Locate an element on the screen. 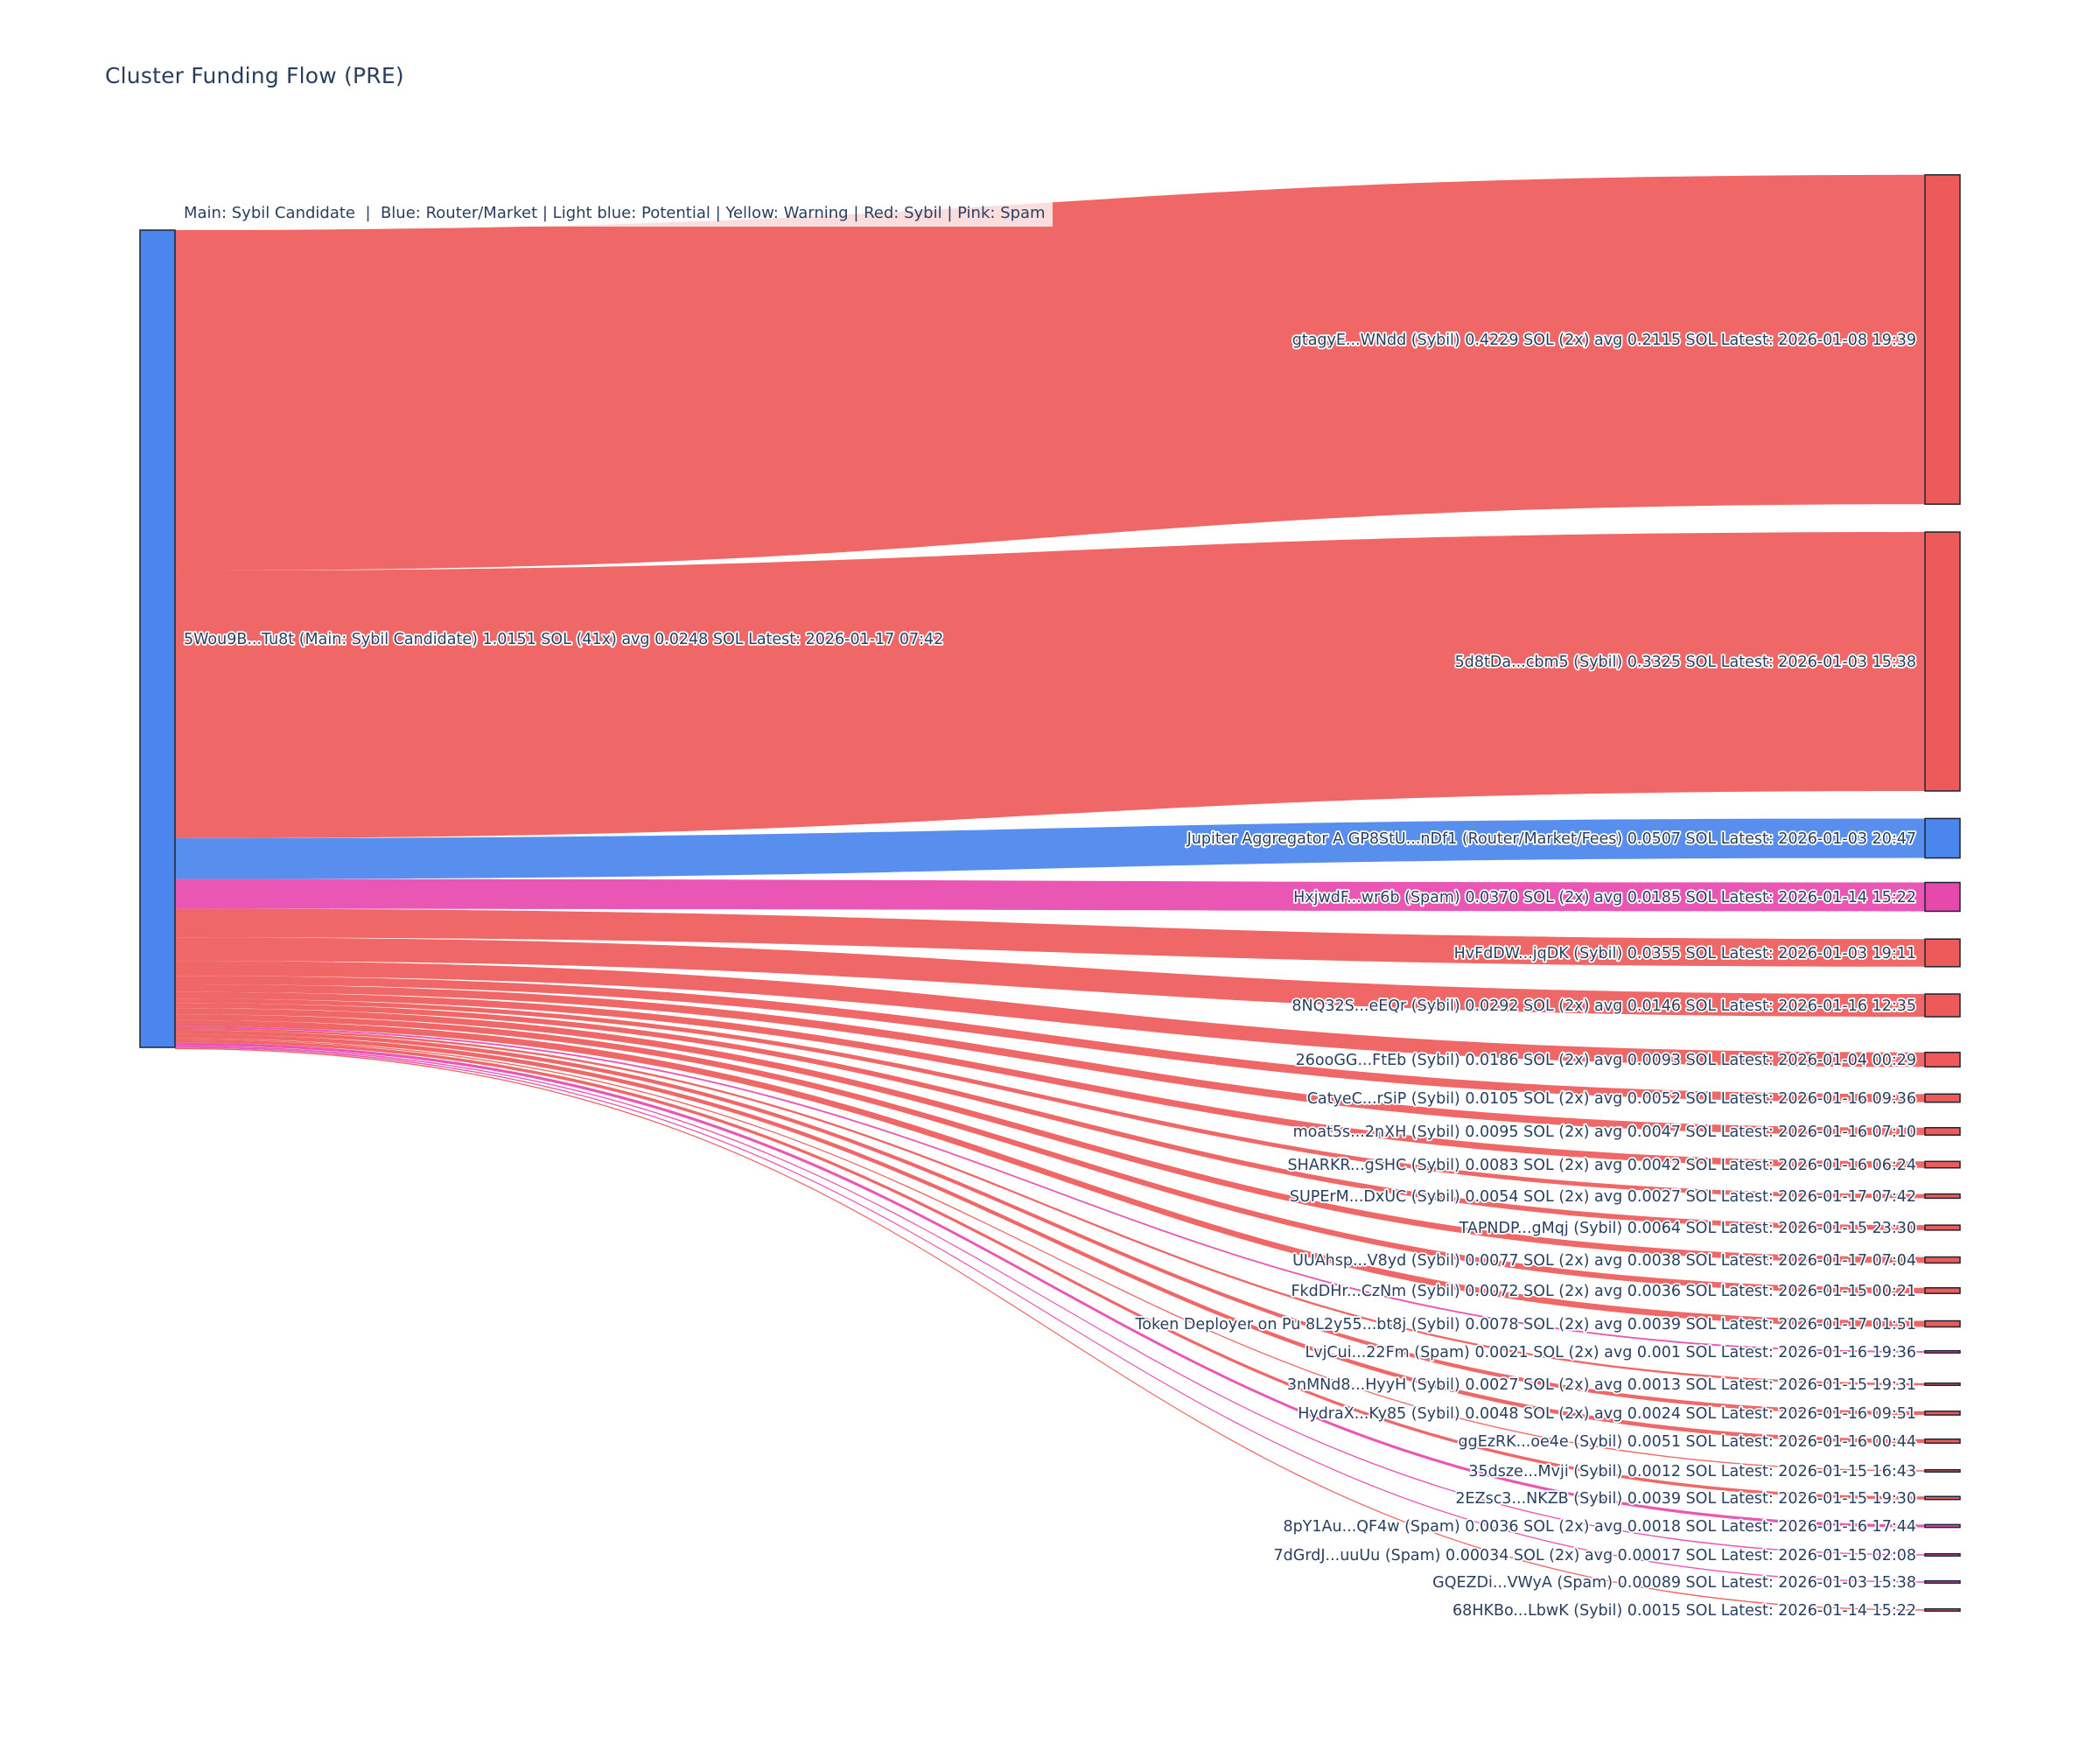 The height and width of the screenshot is (1750, 2100). flow-5d8tDa...cbm5 is located at coordinates (1050, 685).